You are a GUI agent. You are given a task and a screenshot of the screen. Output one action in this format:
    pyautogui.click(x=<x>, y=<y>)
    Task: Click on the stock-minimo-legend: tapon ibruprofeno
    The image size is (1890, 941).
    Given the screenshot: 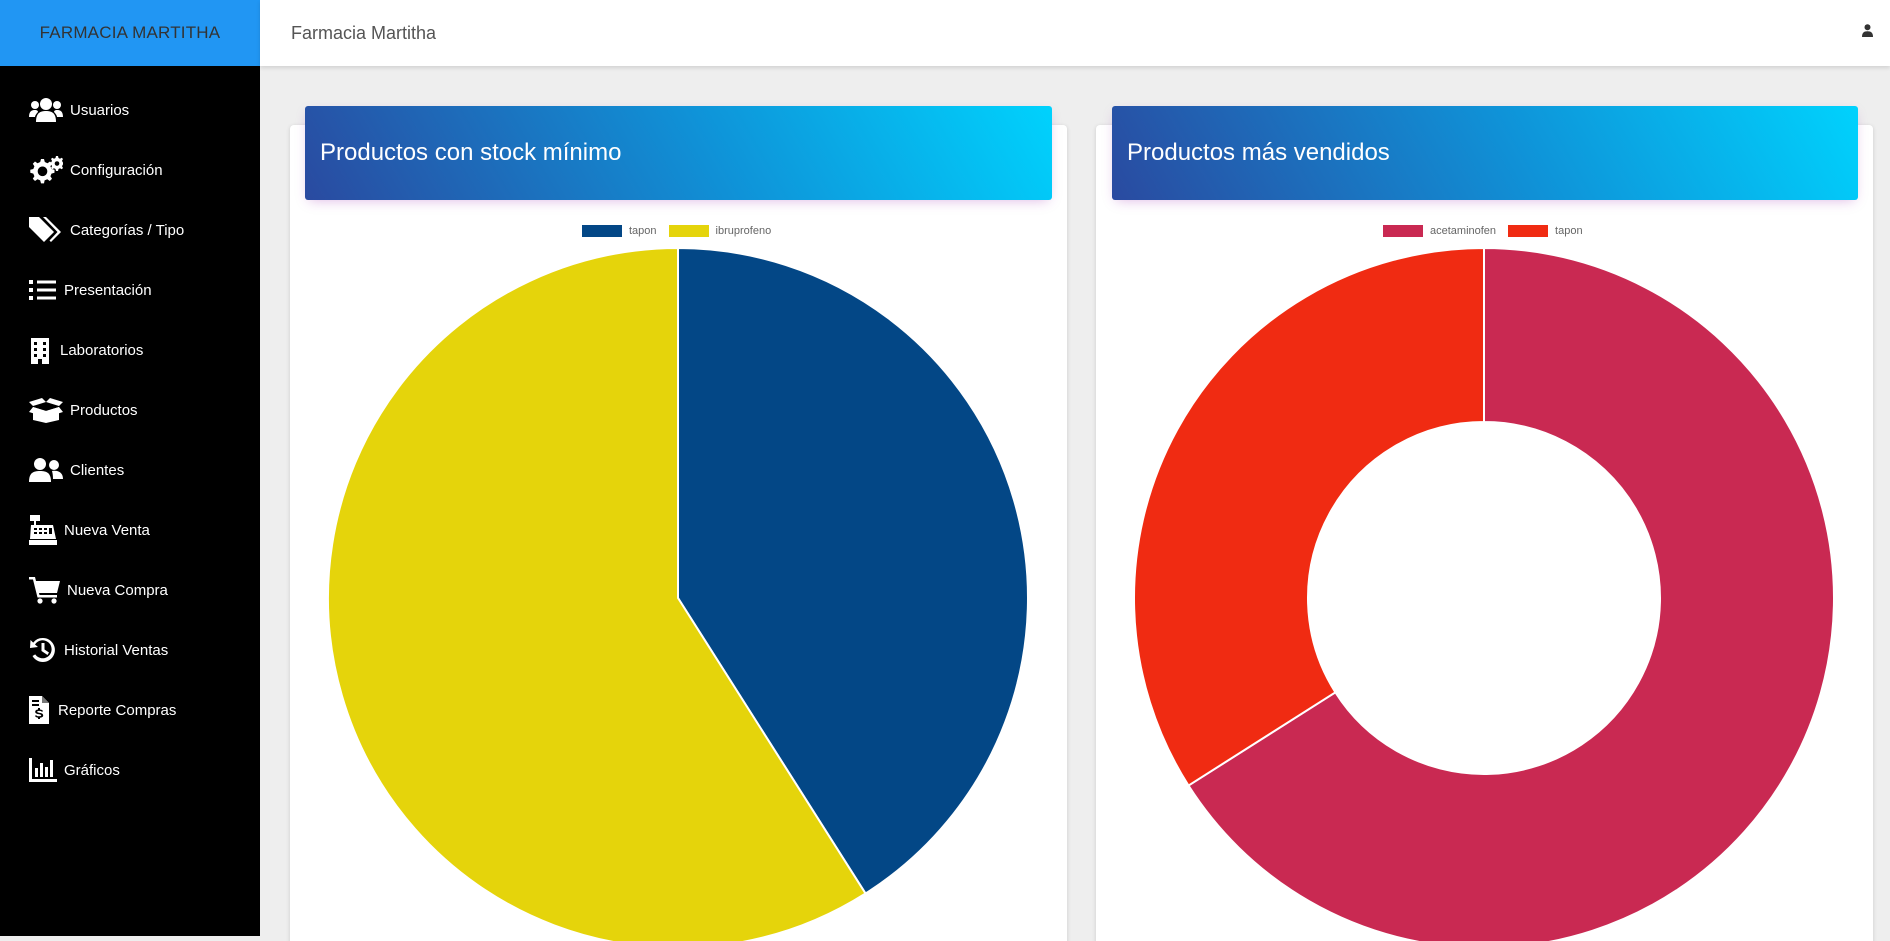 What is the action you would take?
    pyautogui.click(x=682, y=231)
    